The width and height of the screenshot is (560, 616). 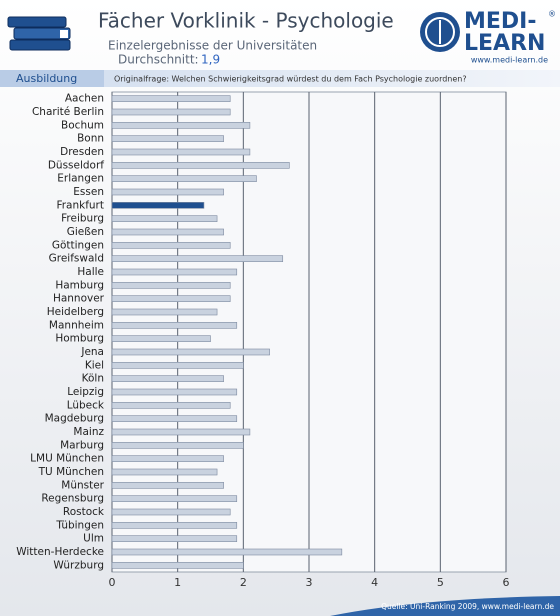 I want to click on y-tick-label: Freiburg, so click(x=82, y=219).